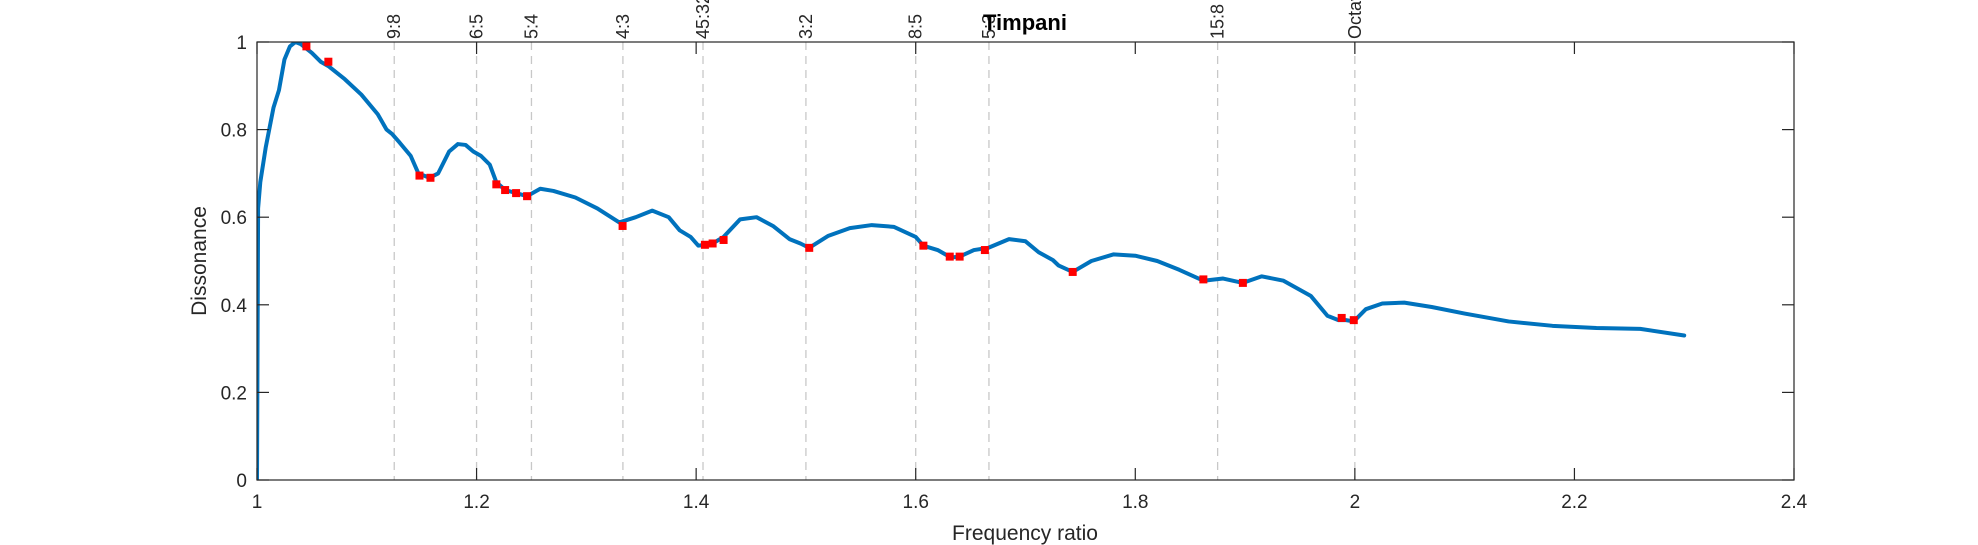 This screenshot has height=545, width=1978. I want to click on x-tick-label: 1, so click(257, 502).